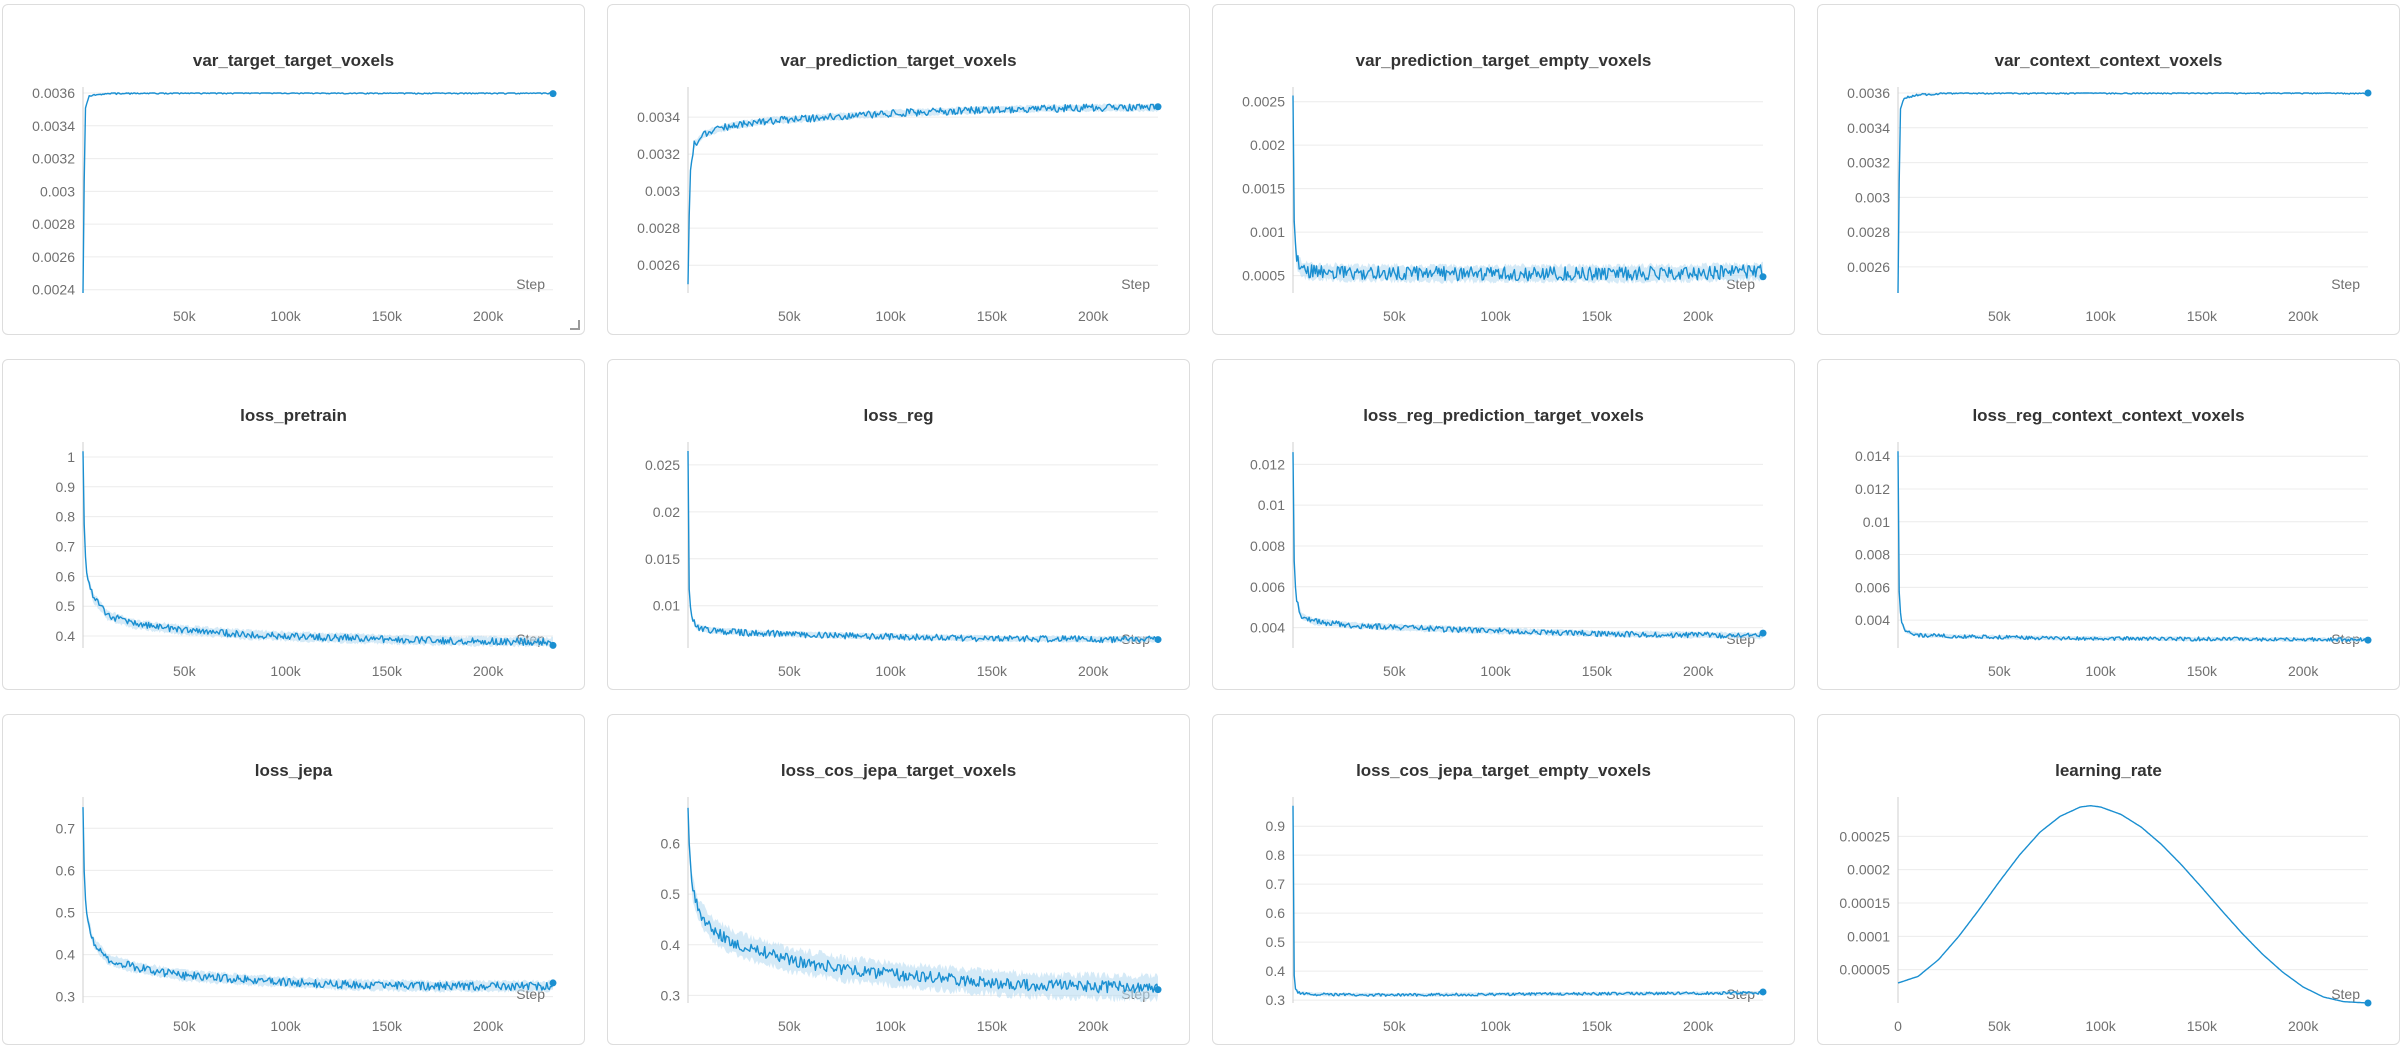  I want to click on chart-title: loss_pretrain, so click(293, 415).